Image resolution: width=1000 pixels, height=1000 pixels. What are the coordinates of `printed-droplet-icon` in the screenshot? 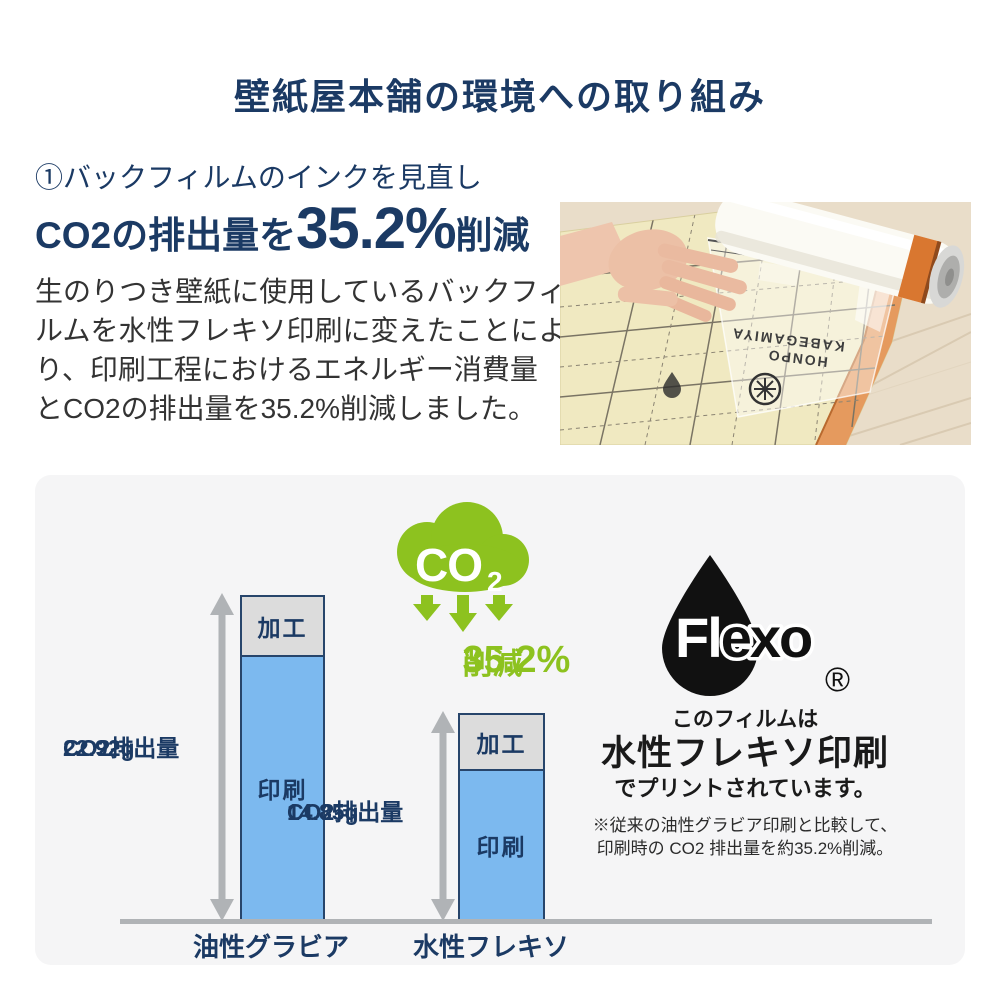 It's located at (672, 385).